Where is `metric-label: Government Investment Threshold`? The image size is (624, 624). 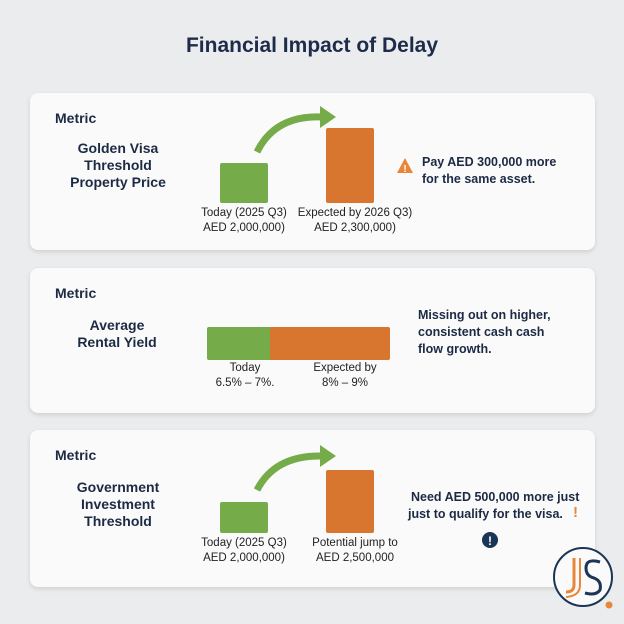
metric-label: Government Investment Threshold is located at coordinates (118, 504).